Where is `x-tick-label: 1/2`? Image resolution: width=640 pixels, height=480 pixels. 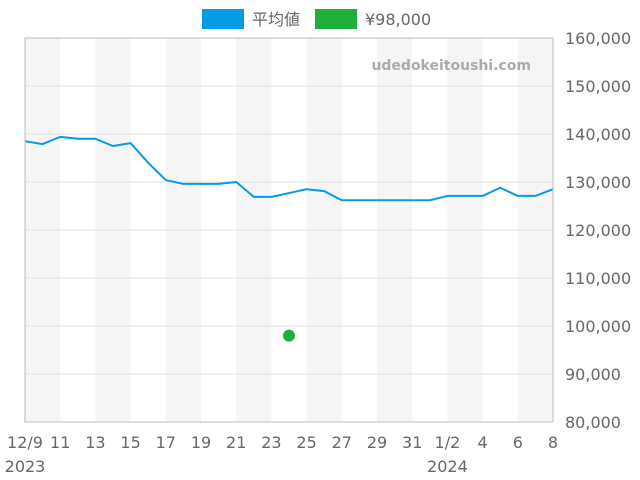 x-tick-label: 1/2 is located at coordinates (448, 442).